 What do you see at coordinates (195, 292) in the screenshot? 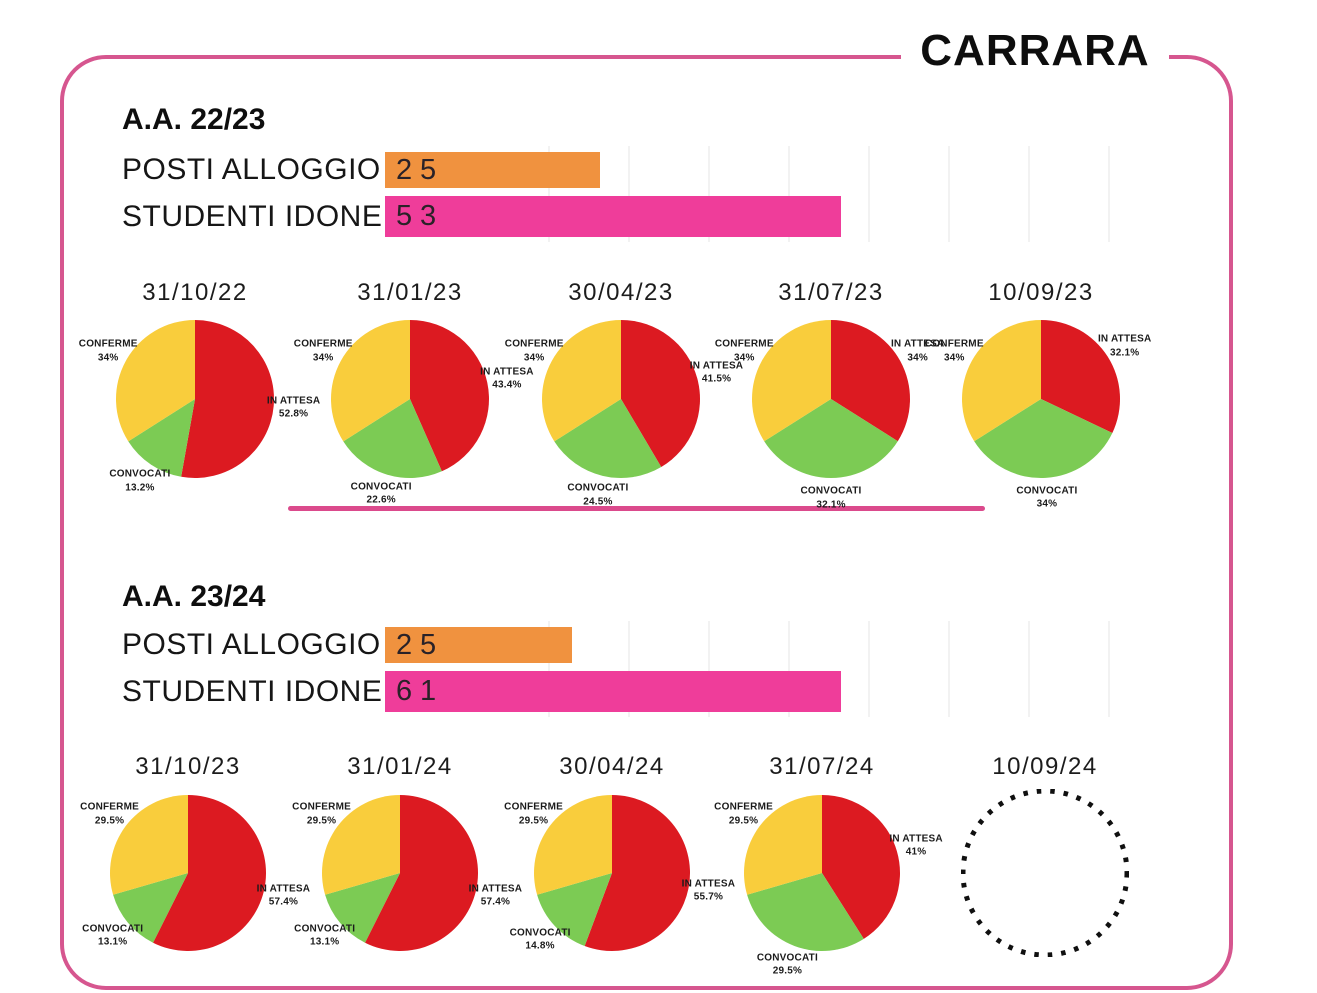
I see `pie-date-label: 31/10/22` at bounding box center [195, 292].